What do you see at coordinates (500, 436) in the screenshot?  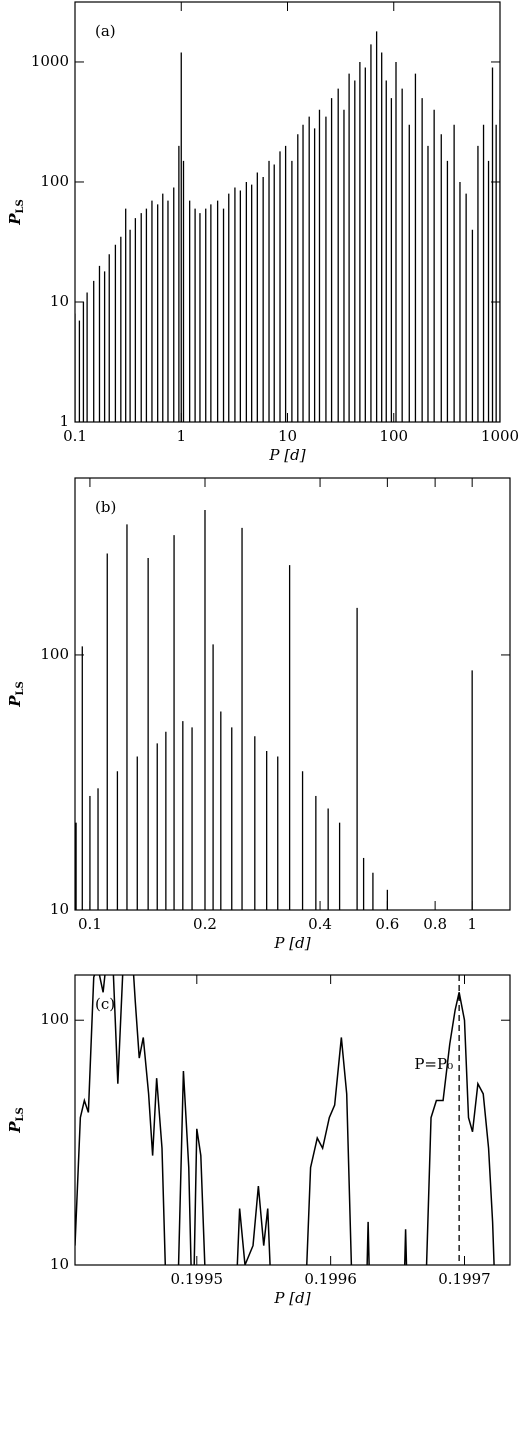 I see `x-tick-label: 1000` at bounding box center [500, 436].